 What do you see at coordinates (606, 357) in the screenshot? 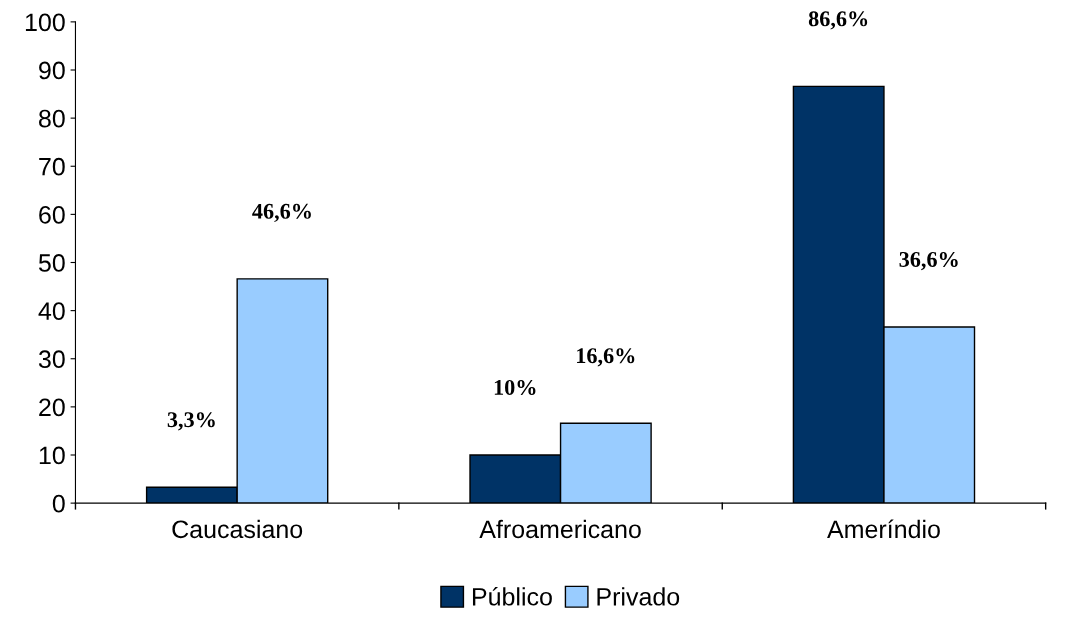
I see `data-label: 16,6%` at bounding box center [606, 357].